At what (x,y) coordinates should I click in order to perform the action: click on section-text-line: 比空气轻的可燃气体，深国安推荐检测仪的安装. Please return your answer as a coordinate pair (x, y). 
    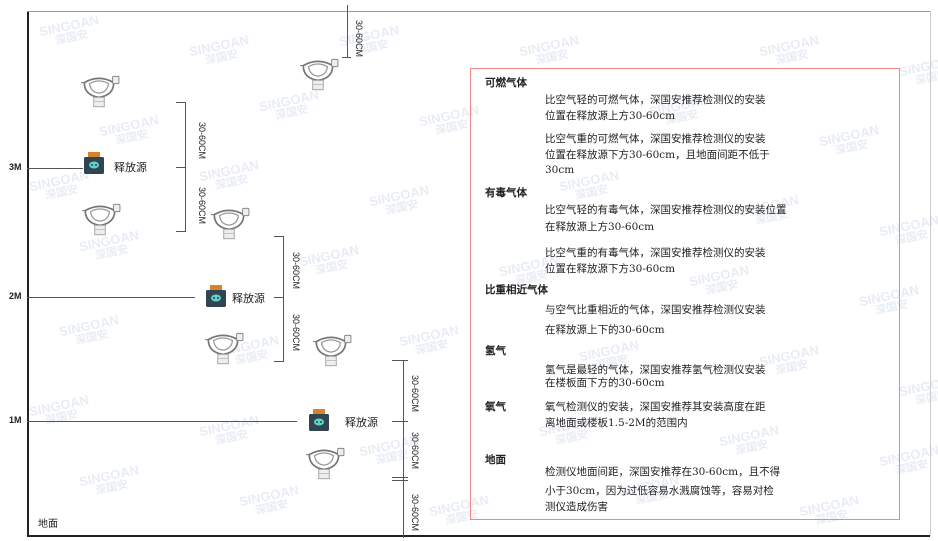
    Looking at the image, I should click on (655, 100).